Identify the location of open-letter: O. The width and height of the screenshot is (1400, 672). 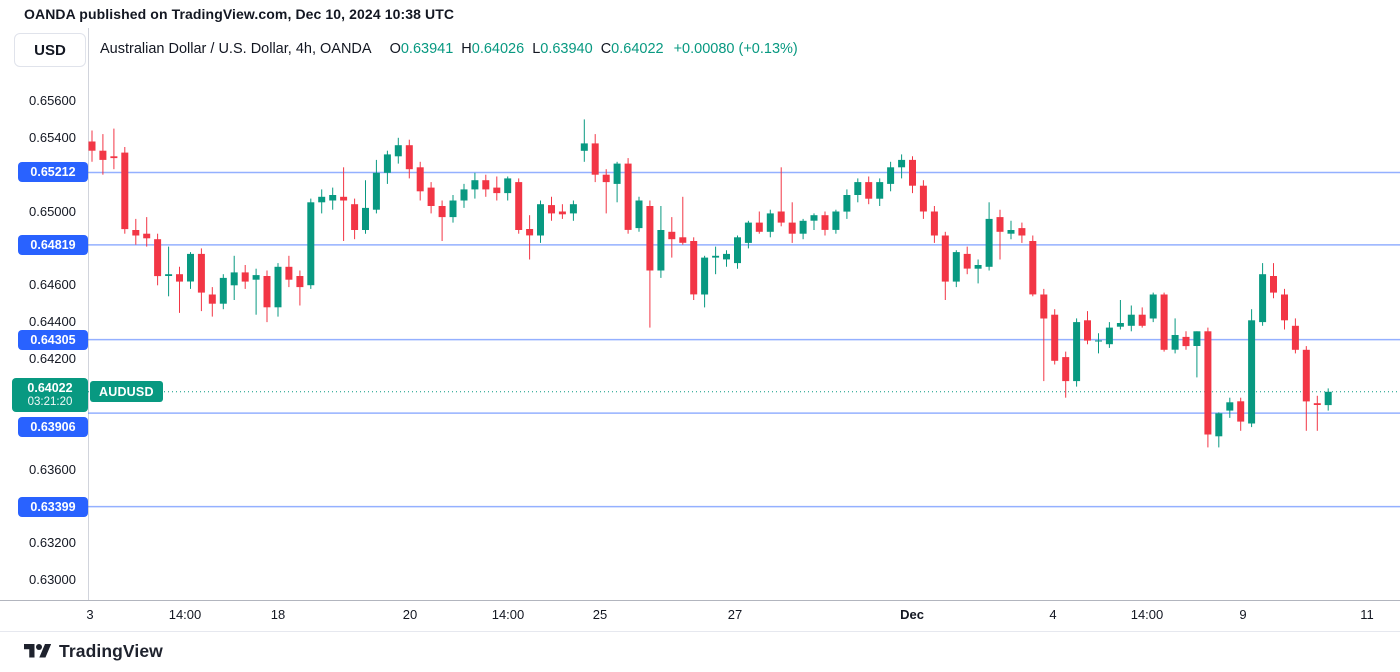
(395, 49).